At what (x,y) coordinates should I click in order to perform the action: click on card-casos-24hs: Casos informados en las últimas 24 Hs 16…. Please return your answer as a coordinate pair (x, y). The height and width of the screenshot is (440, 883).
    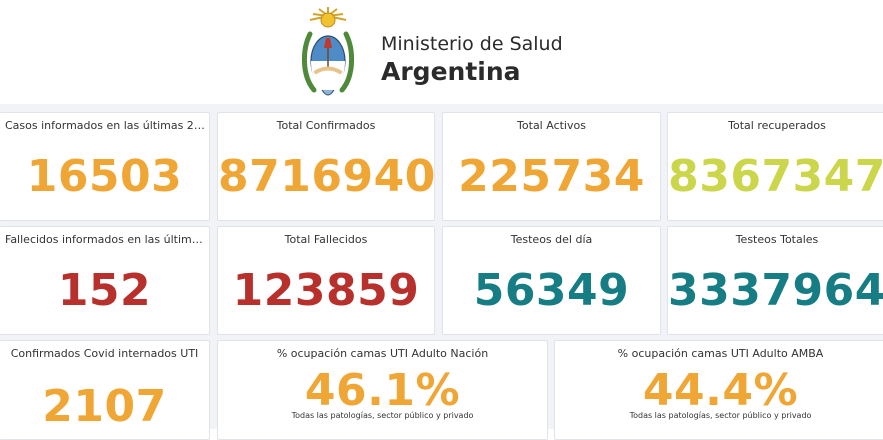
    Looking at the image, I should click on (105, 166).